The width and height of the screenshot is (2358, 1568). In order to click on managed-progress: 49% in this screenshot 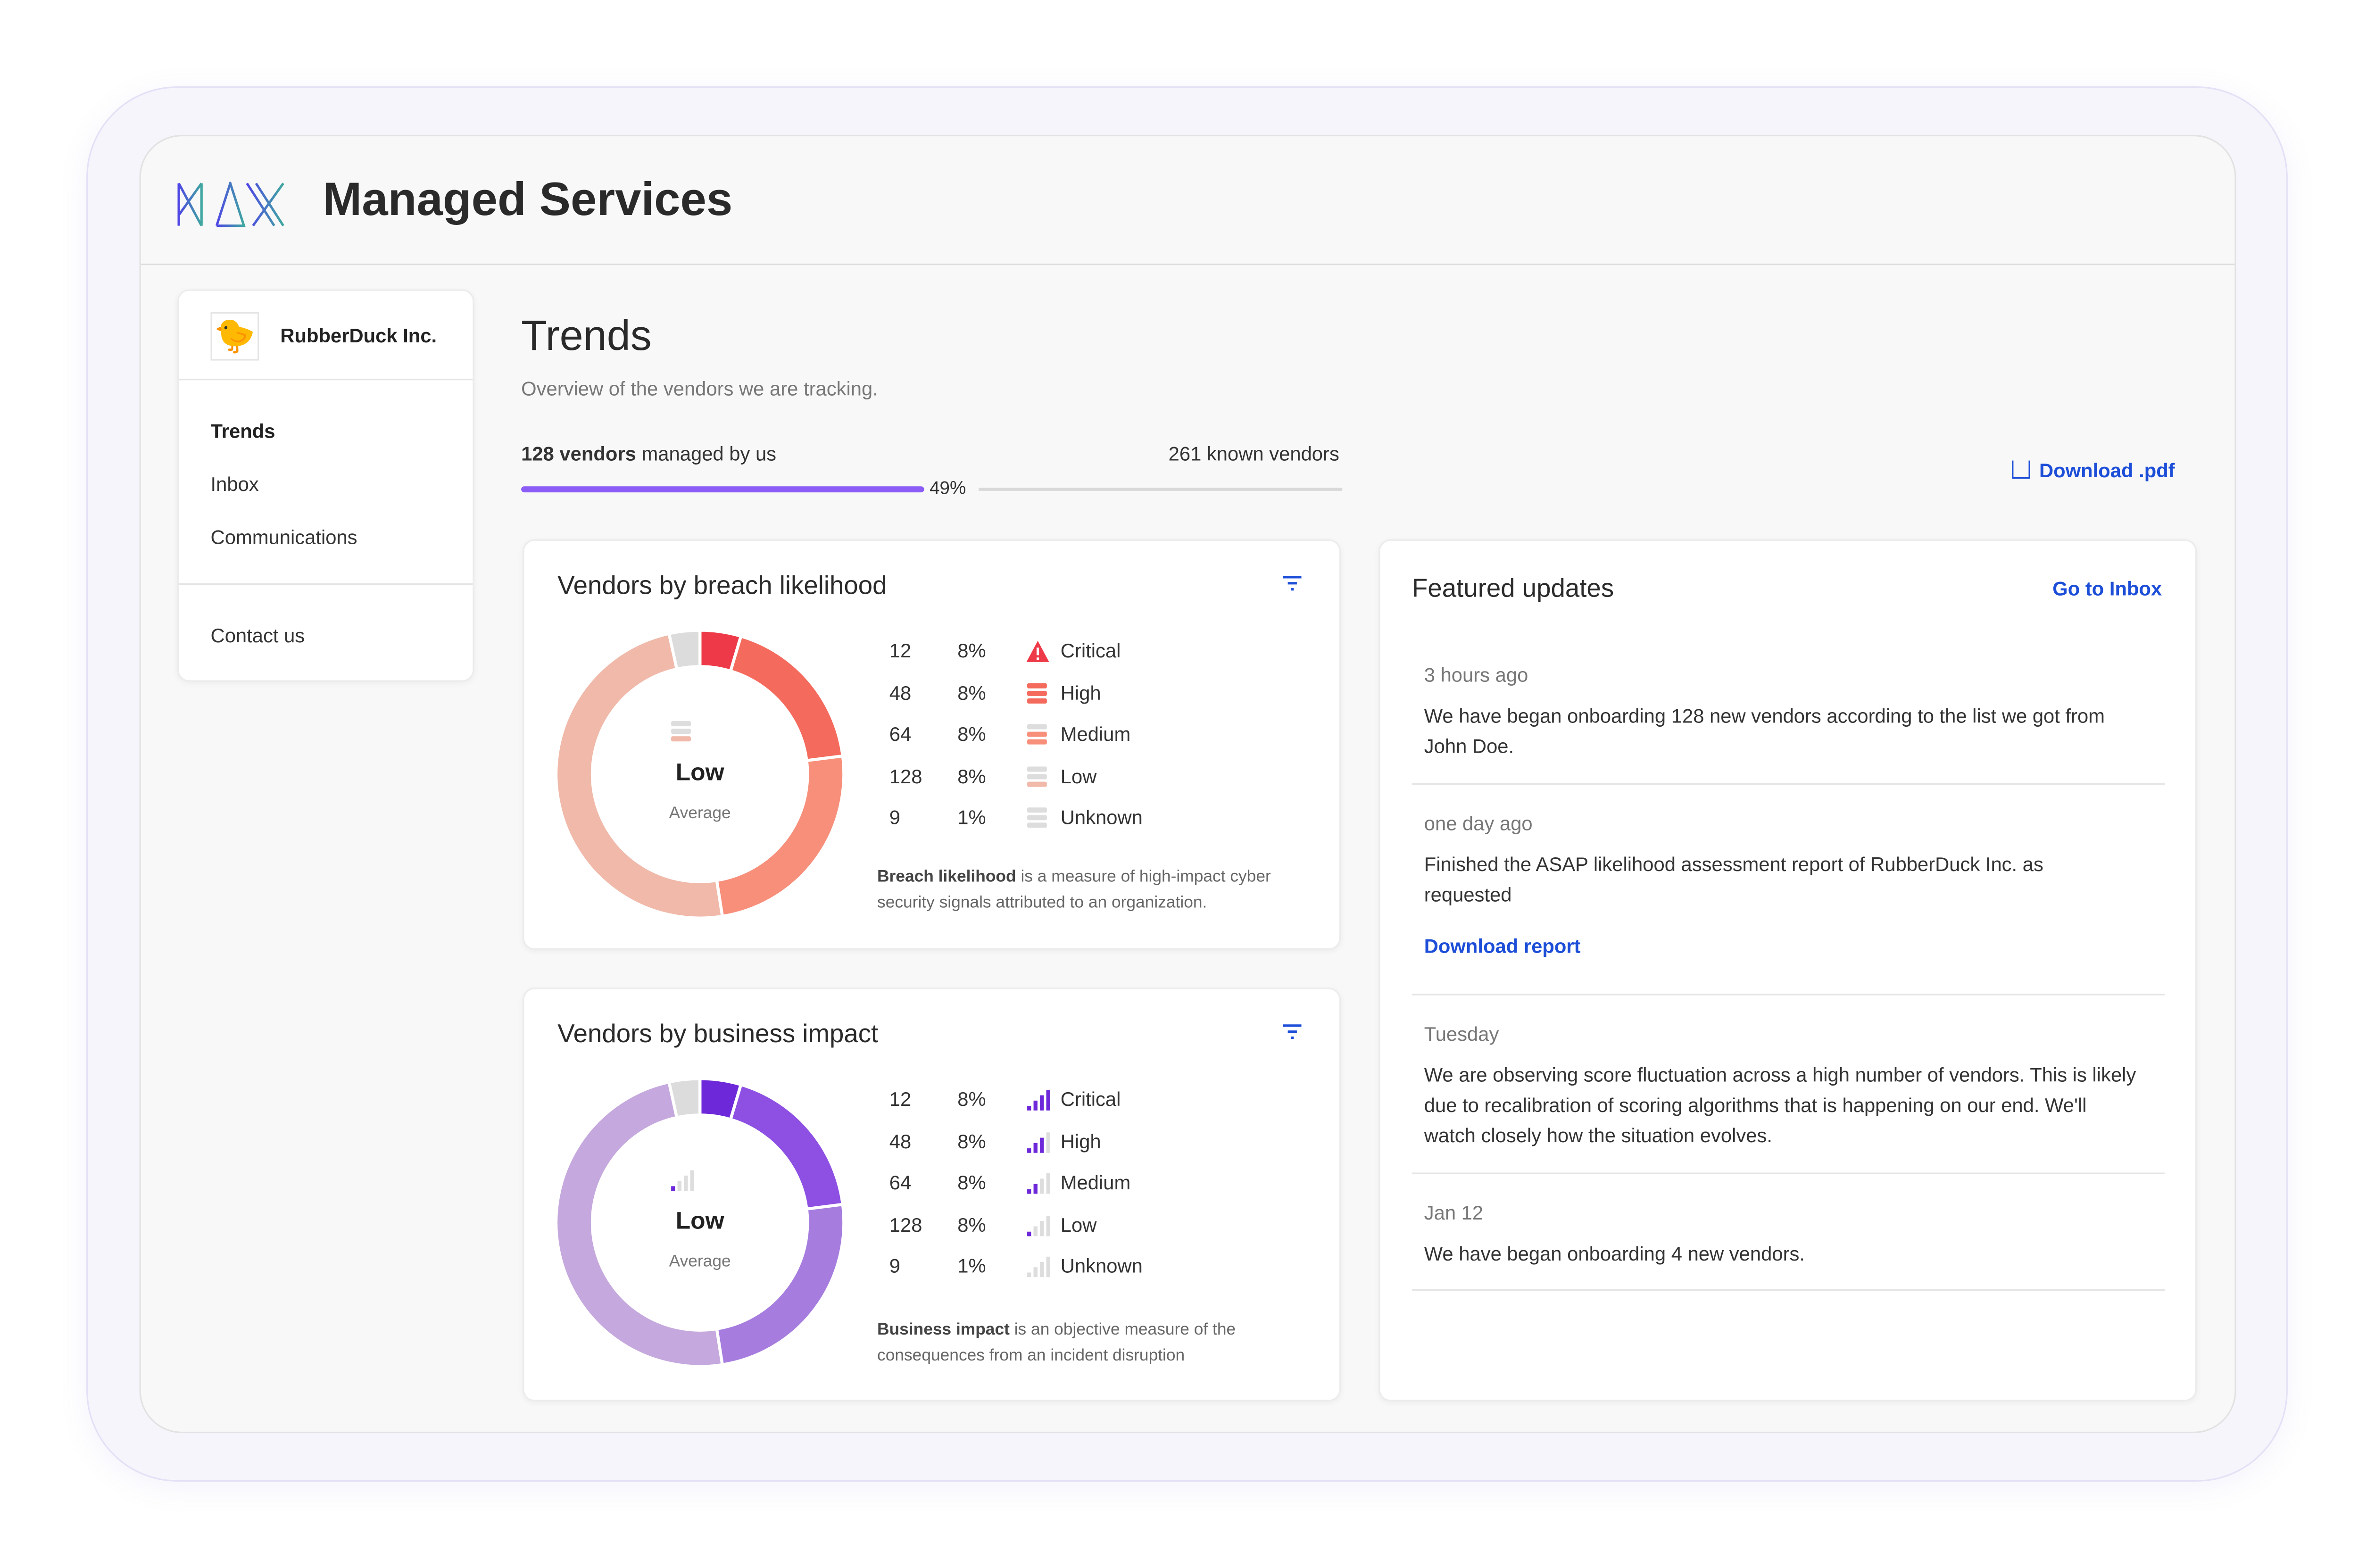, I will do `click(932, 487)`.